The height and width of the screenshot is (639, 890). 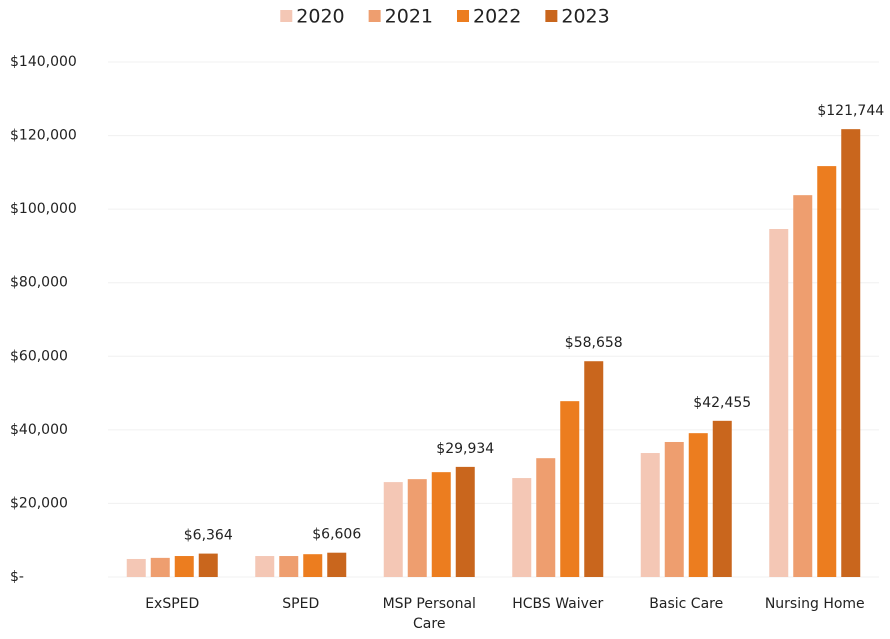 What do you see at coordinates (208, 536) in the screenshot?
I see `data-label: $6,364` at bounding box center [208, 536].